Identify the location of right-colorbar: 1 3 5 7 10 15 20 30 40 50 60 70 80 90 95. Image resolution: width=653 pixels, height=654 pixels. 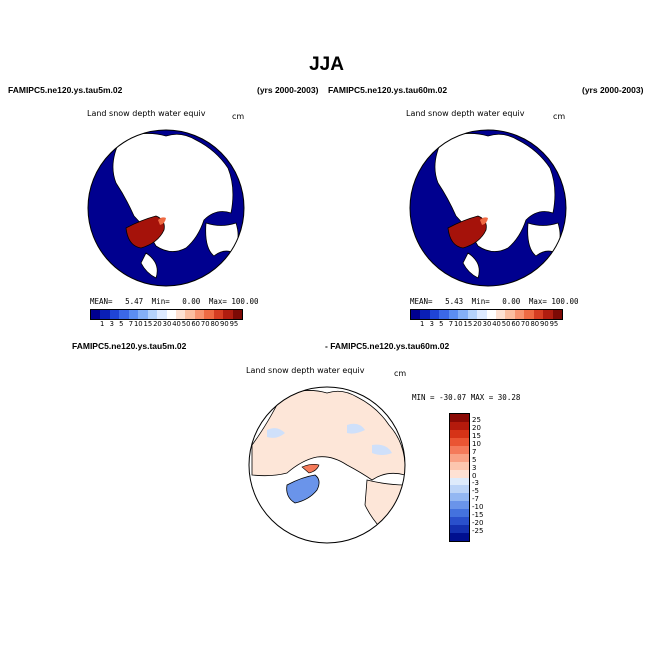
(486, 318).